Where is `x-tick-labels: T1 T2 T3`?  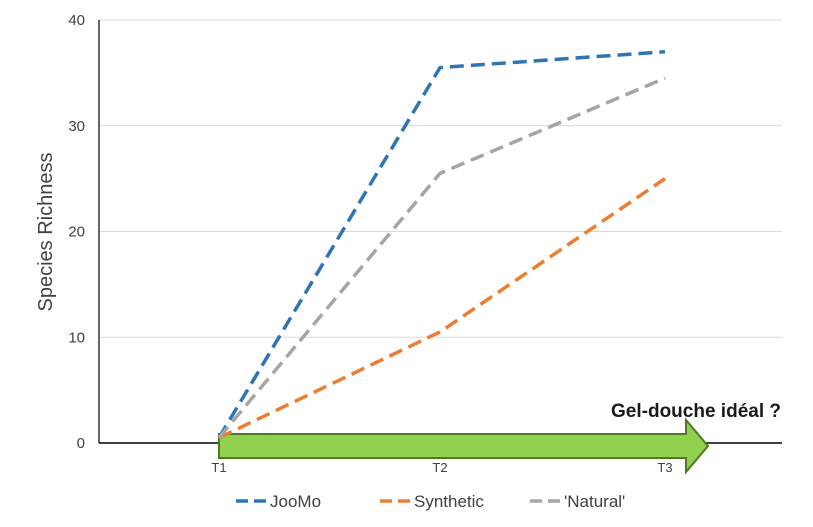 x-tick-labels: T1 T2 T3 is located at coordinates (441, 467).